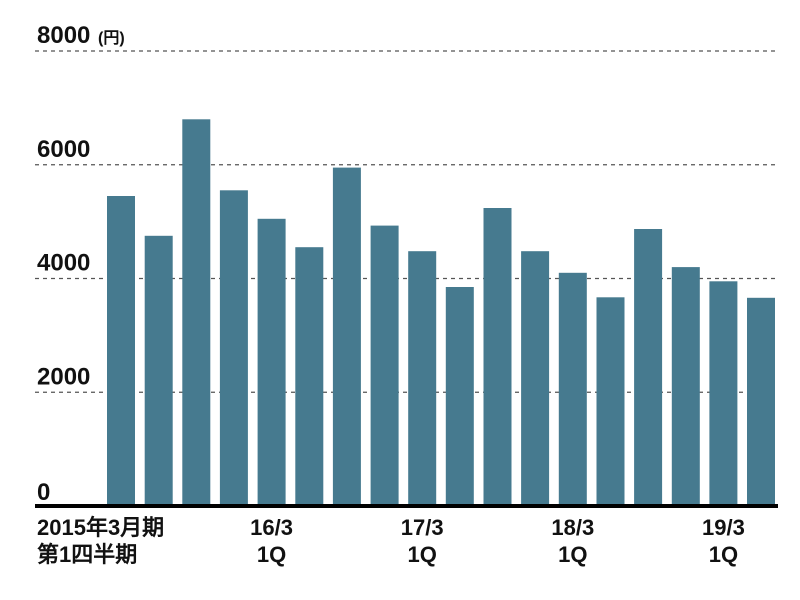 This screenshot has width=800, height=600. I want to click on x-category-label-4-line-0: 19/3, so click(723, 527).